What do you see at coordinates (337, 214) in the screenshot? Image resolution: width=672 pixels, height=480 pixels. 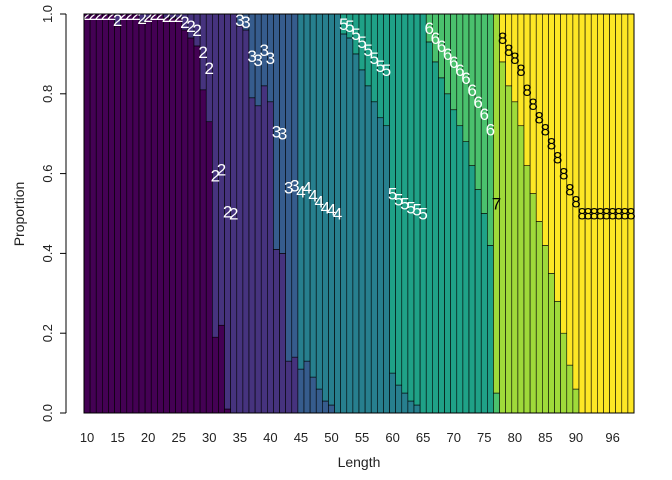 I see `bar-label-51: 4` at bounding box center [337, 214].